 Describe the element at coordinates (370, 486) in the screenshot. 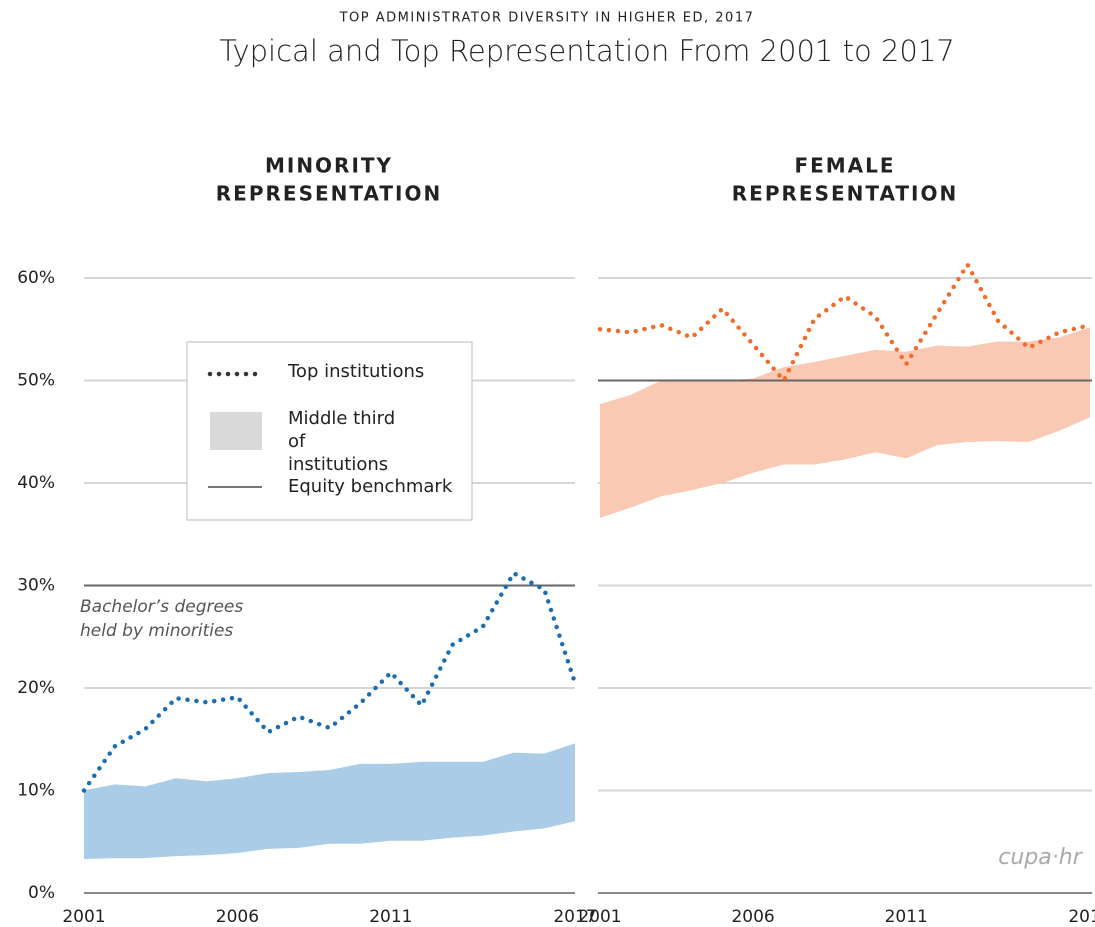

I see `legend-label: Equity benchmark` at that location.